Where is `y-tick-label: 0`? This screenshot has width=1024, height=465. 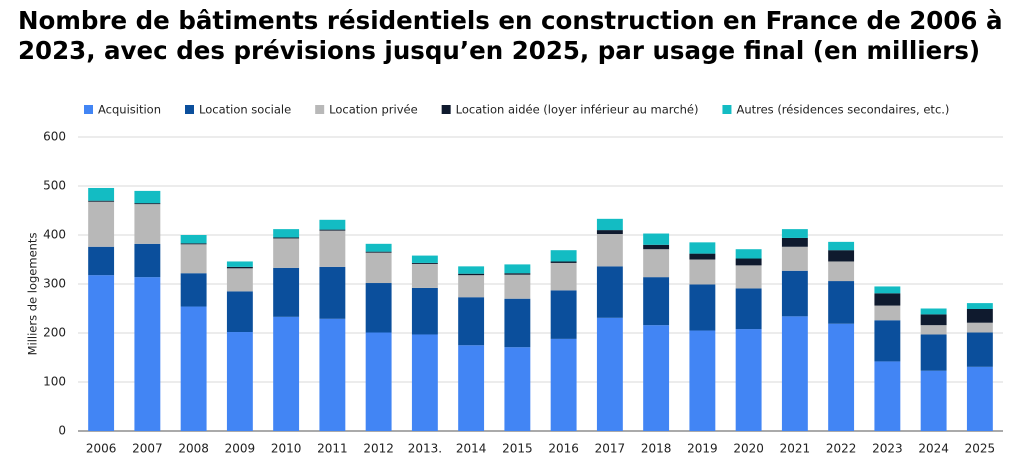
y-tick-label: 0 is located at coordinates (62, 431).